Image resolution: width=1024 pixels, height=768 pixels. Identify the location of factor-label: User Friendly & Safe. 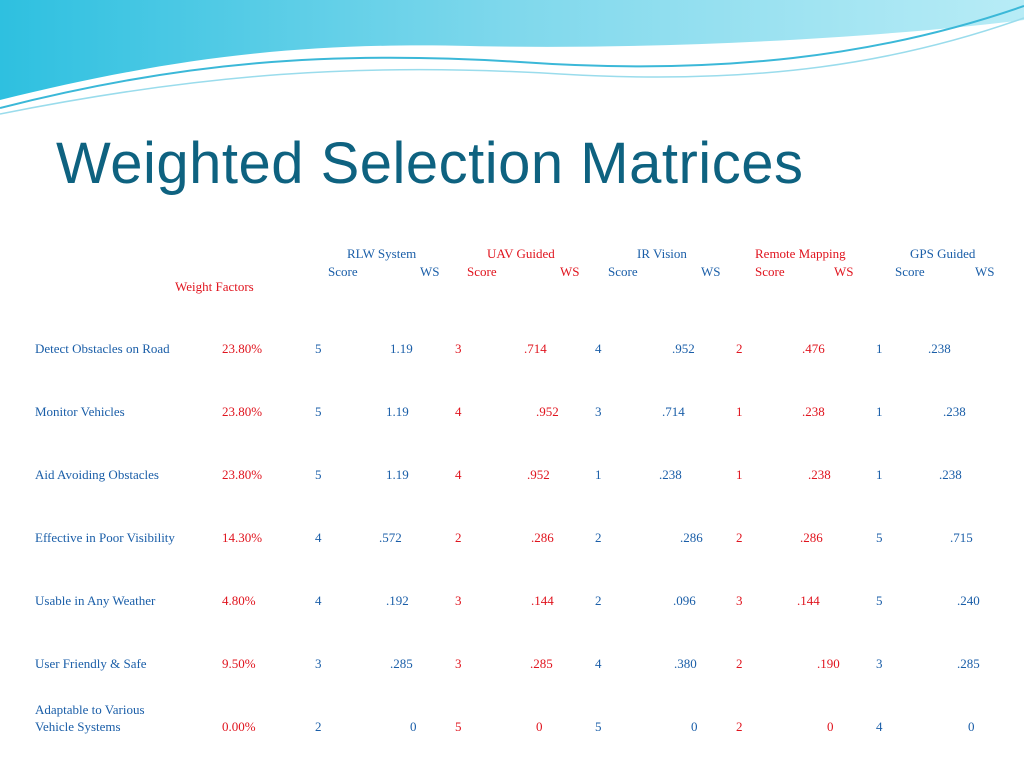
(91, 663).